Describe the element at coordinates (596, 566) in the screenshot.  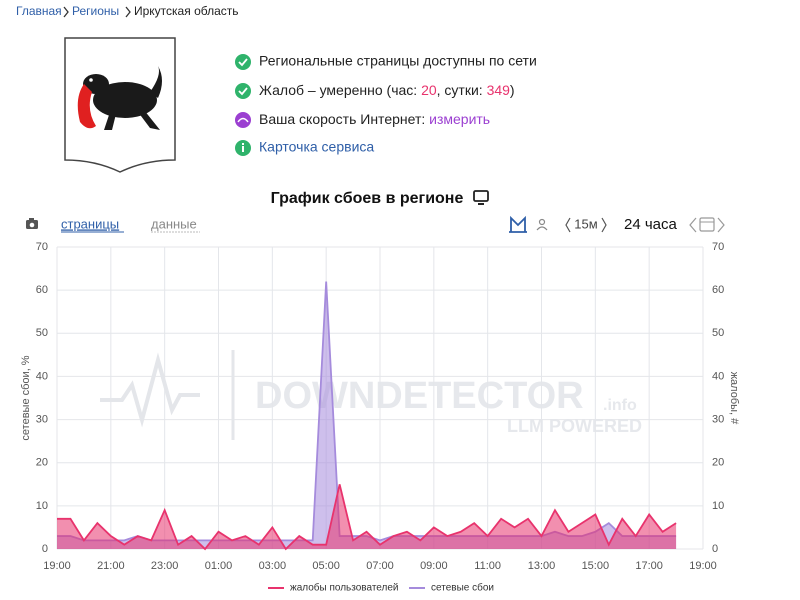
I see `x-tick-label: 15:00` at that location.